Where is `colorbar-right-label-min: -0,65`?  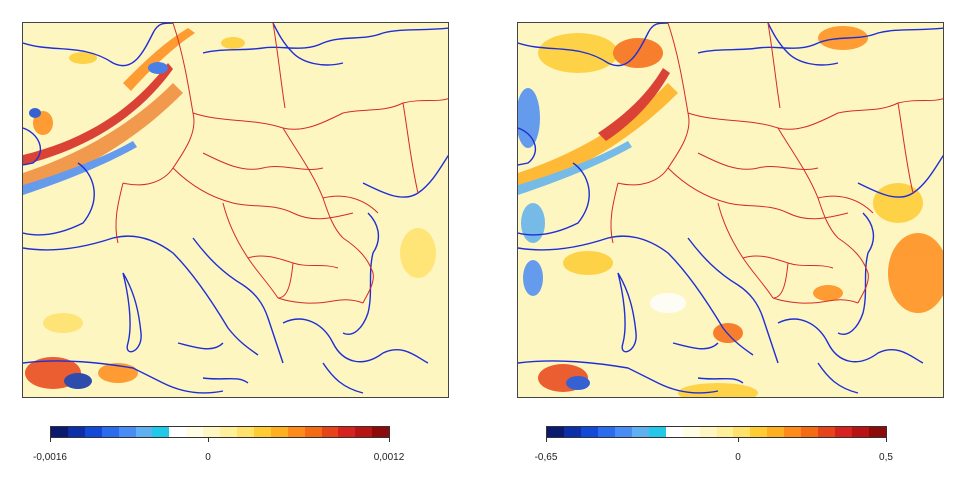
colorbar-right-label-min: -0,65 is located at coordinates (546, 457).